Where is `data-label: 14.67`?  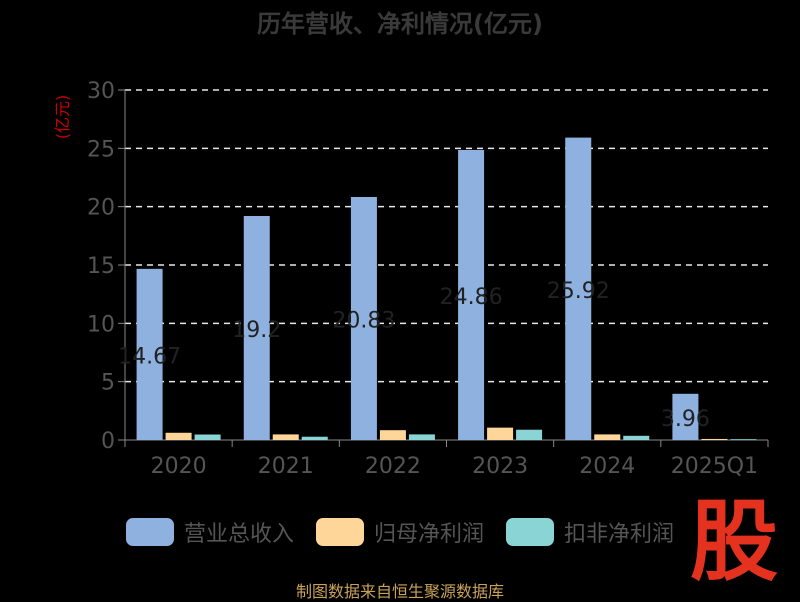 data-label: 14.67 is located at coordinates (149, 356).